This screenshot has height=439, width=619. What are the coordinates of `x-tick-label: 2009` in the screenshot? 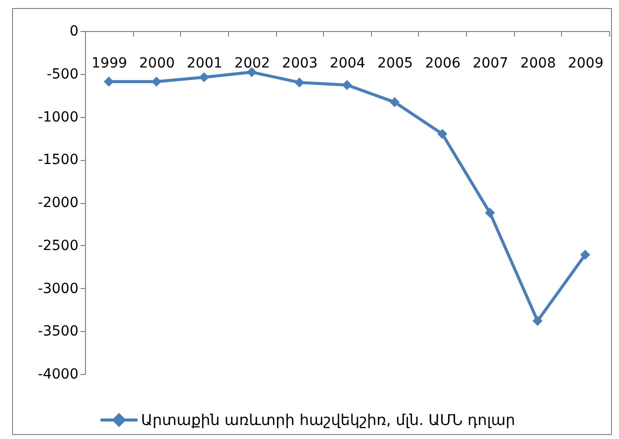 It's located at (586, 64).